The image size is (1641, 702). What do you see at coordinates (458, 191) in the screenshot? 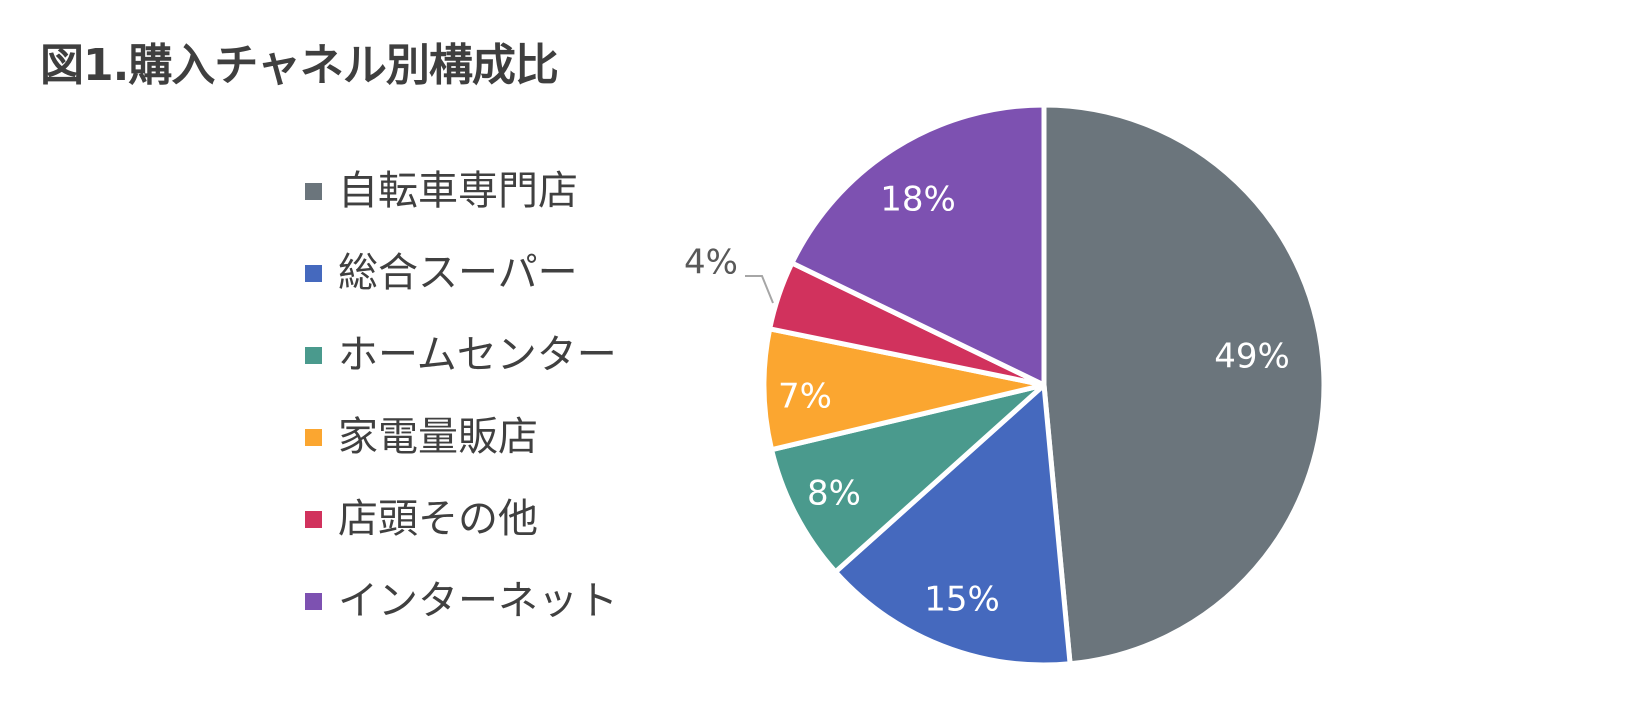
I see `legend-label: 自転車専門店` at bounding box center [458, 191].